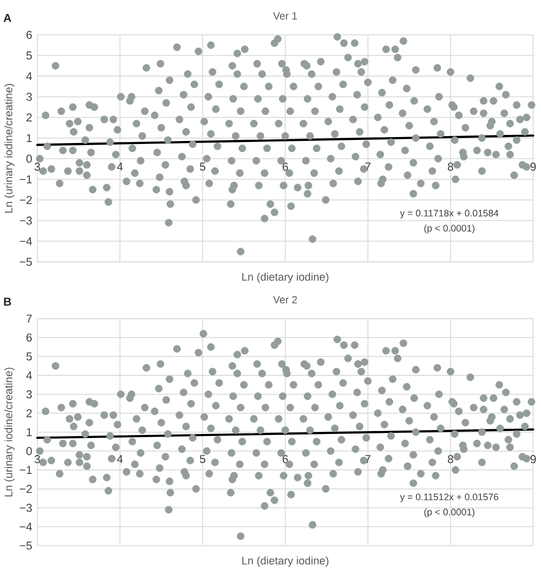 This screenshot has width=541, height=570. Describe the element at coordinates (285, 300) in the screenshot. I see `chart-title: Ver 2` at that location.